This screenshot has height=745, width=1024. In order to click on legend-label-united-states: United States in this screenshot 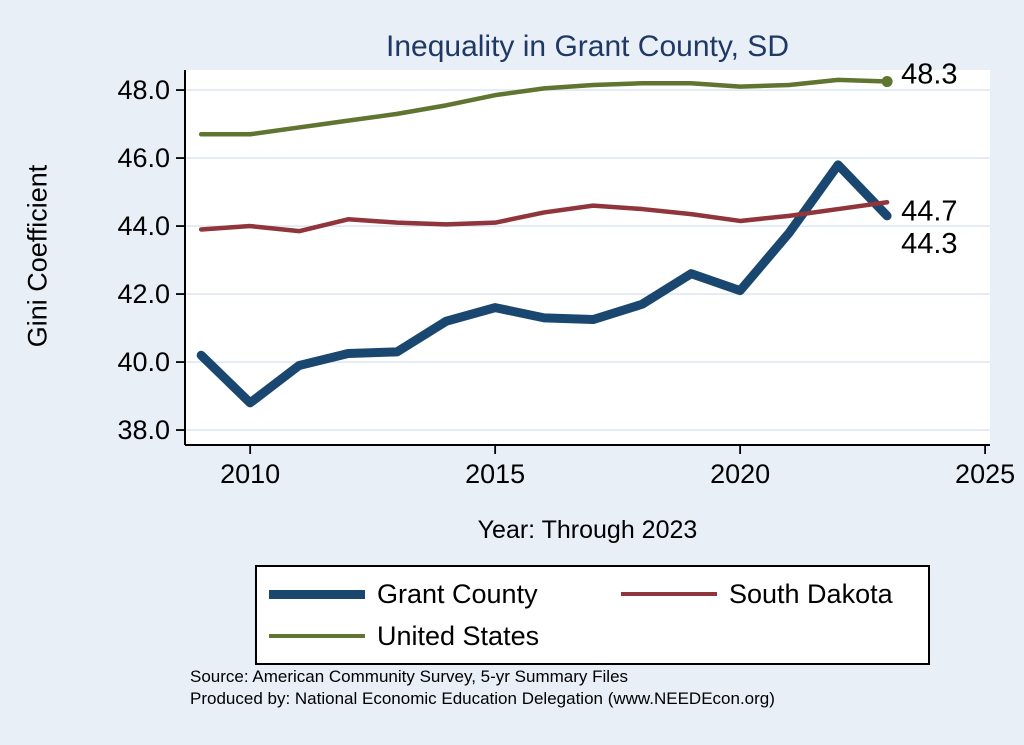, I will do `click(458, 635)`.